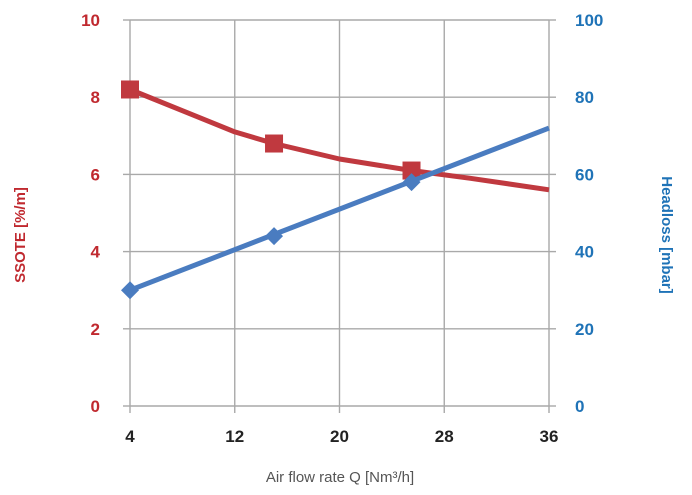 The height and width of the screenshot is (495, 692). What do you see at coordinates (339, 436) in the screenshot?
I see `x-tick-label: 20` at bounding box center [339, 436].